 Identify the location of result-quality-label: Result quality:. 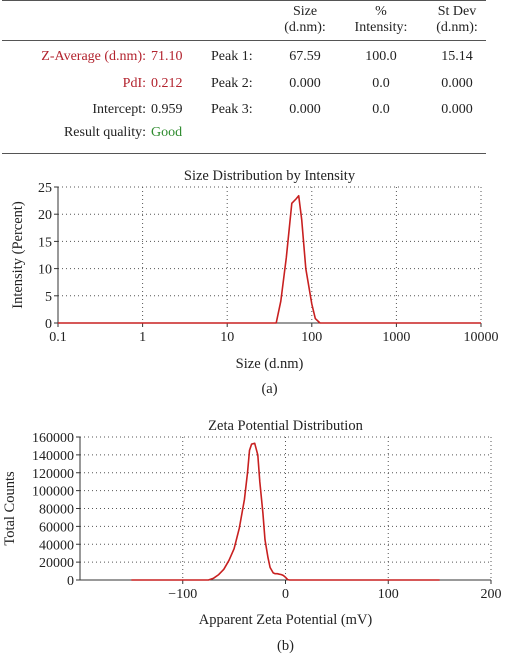
(104, 132).